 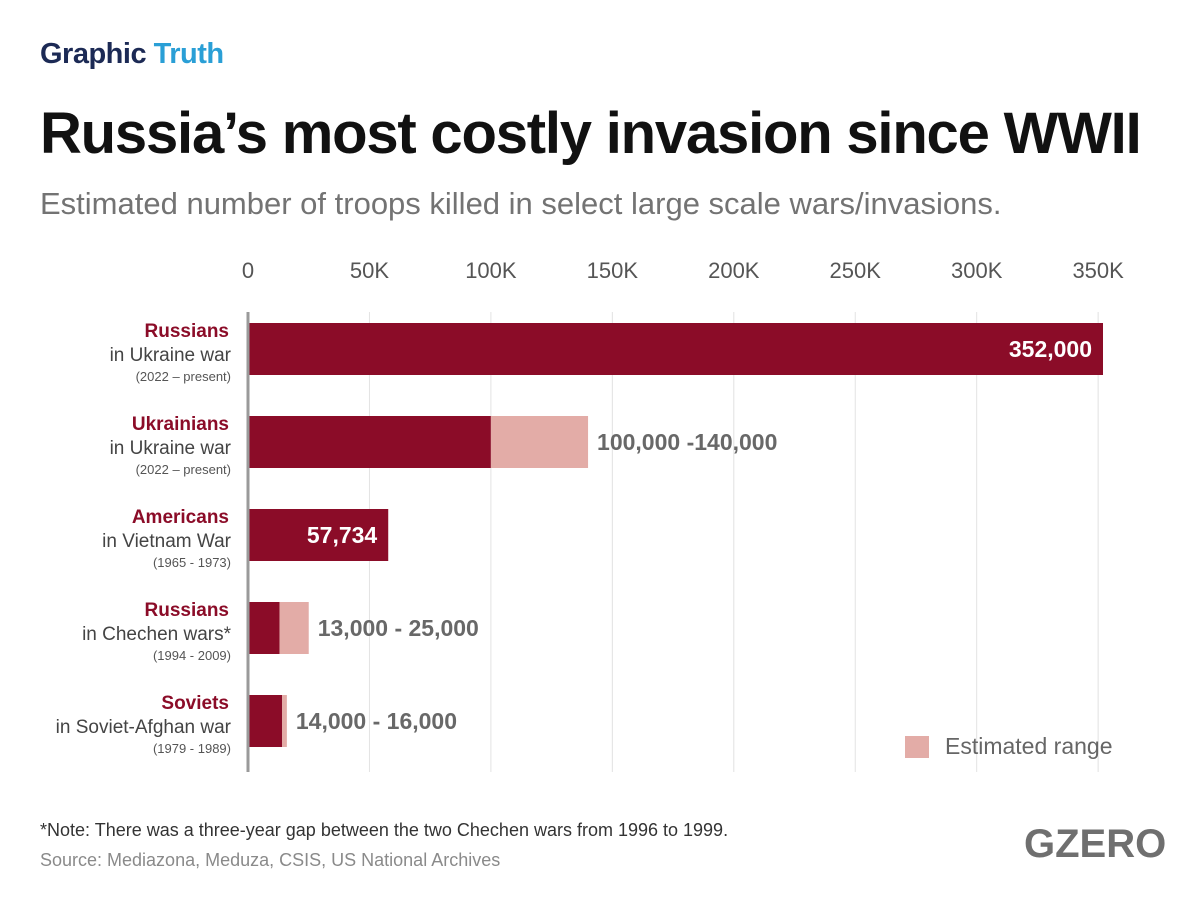 What do you see at coordinates (1095, 844) in the screenshot?
I see `gzero-logo: GZERO` at bounding box center [1095, 844].